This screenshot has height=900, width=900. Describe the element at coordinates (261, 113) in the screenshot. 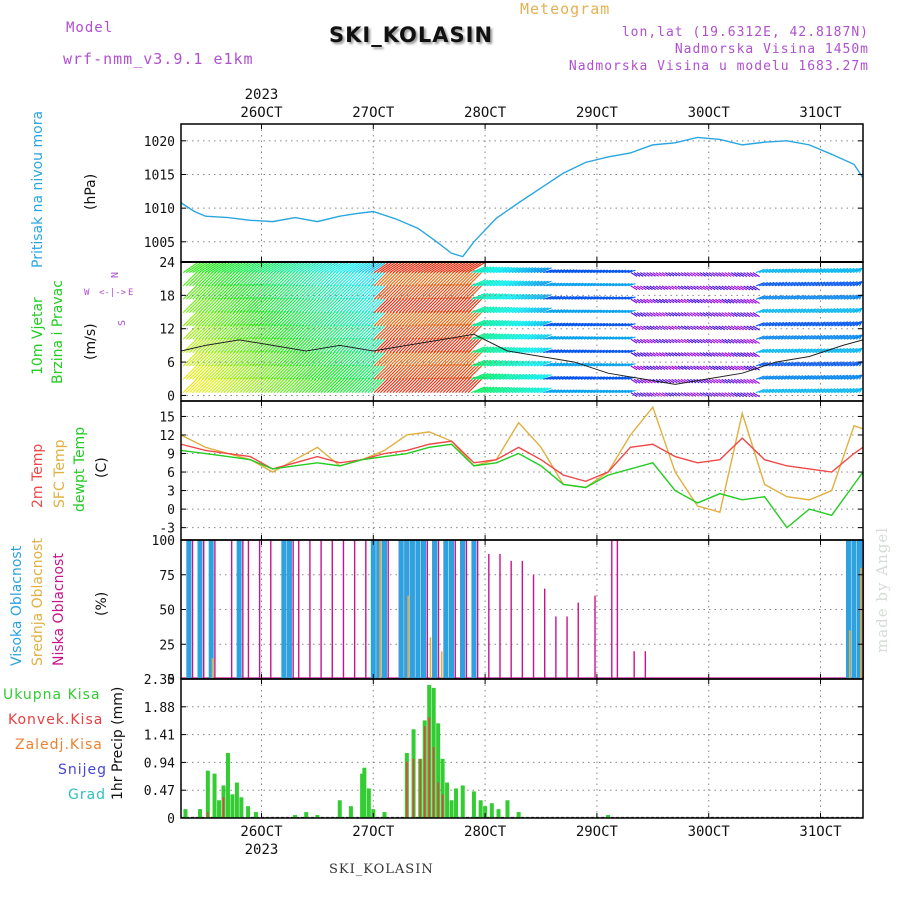

I see `x-tick-label-top: 26OCT` at that location.